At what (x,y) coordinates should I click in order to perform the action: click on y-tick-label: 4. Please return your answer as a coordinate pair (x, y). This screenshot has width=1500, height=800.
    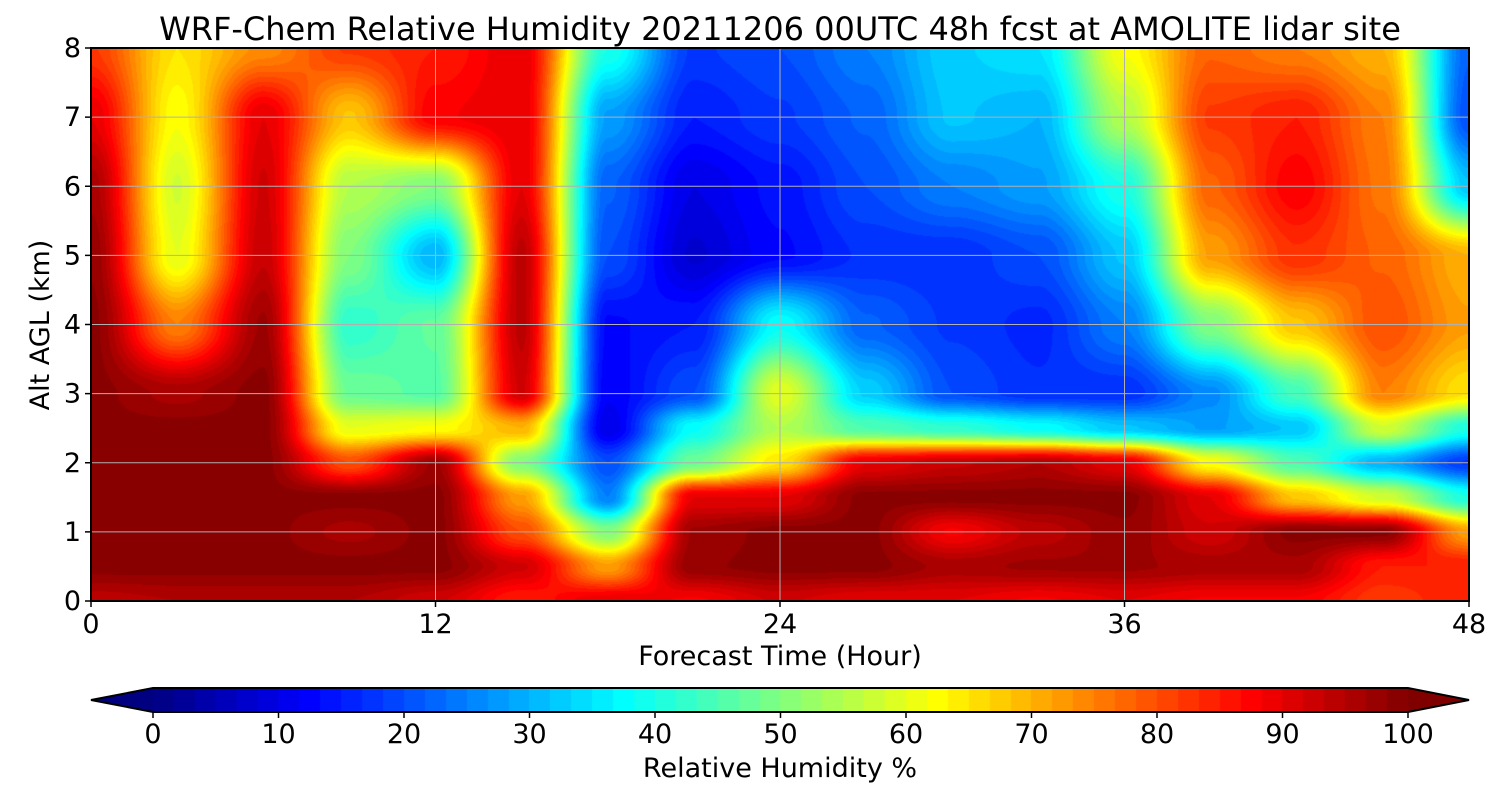
    Looking at the image, I should click on (72, 325).